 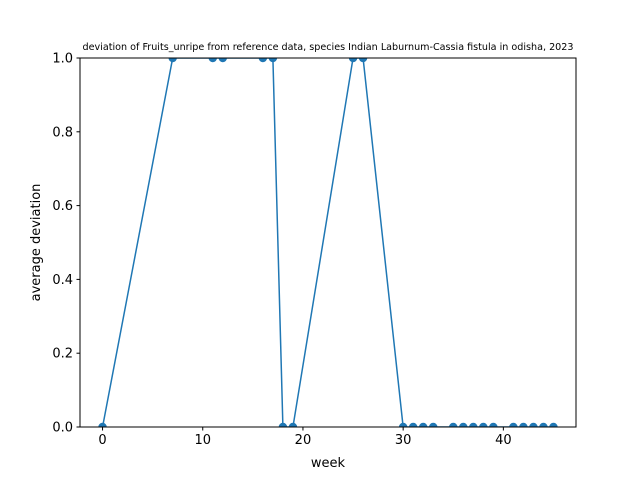 I want to click on y-tick-label: 0.6, so click(x=62, y=206).